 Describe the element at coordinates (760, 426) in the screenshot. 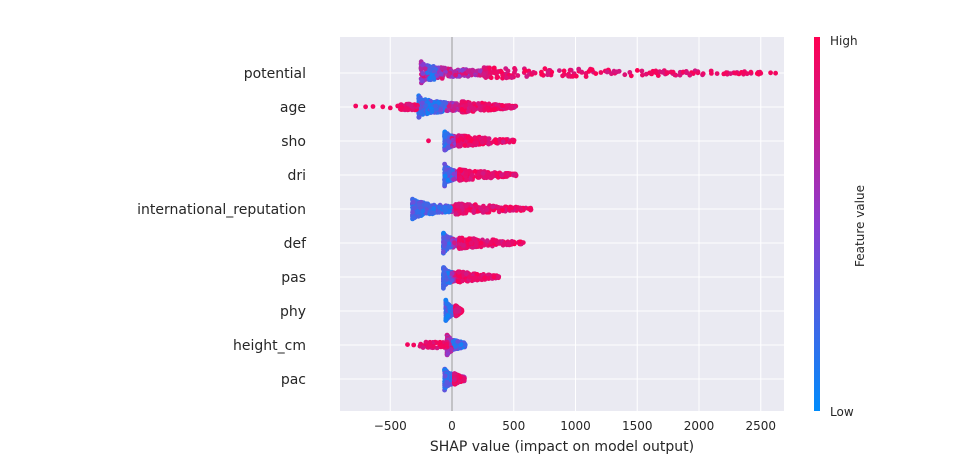

I see `x-tick-label: 2500` at that location.